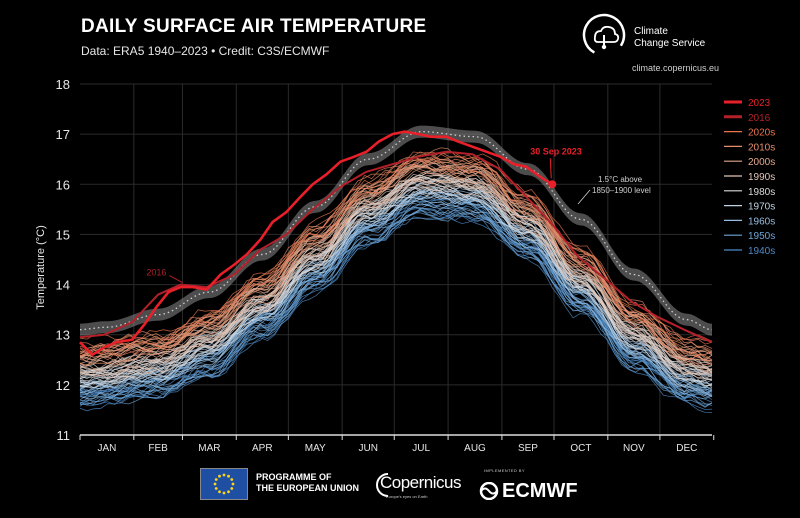 The height and width of the screenshot is (518, 800). What do you see at coordinates (761, 162) in the screenshot?
I see `legend-label: 2000s` at bounding box center [761, 162].